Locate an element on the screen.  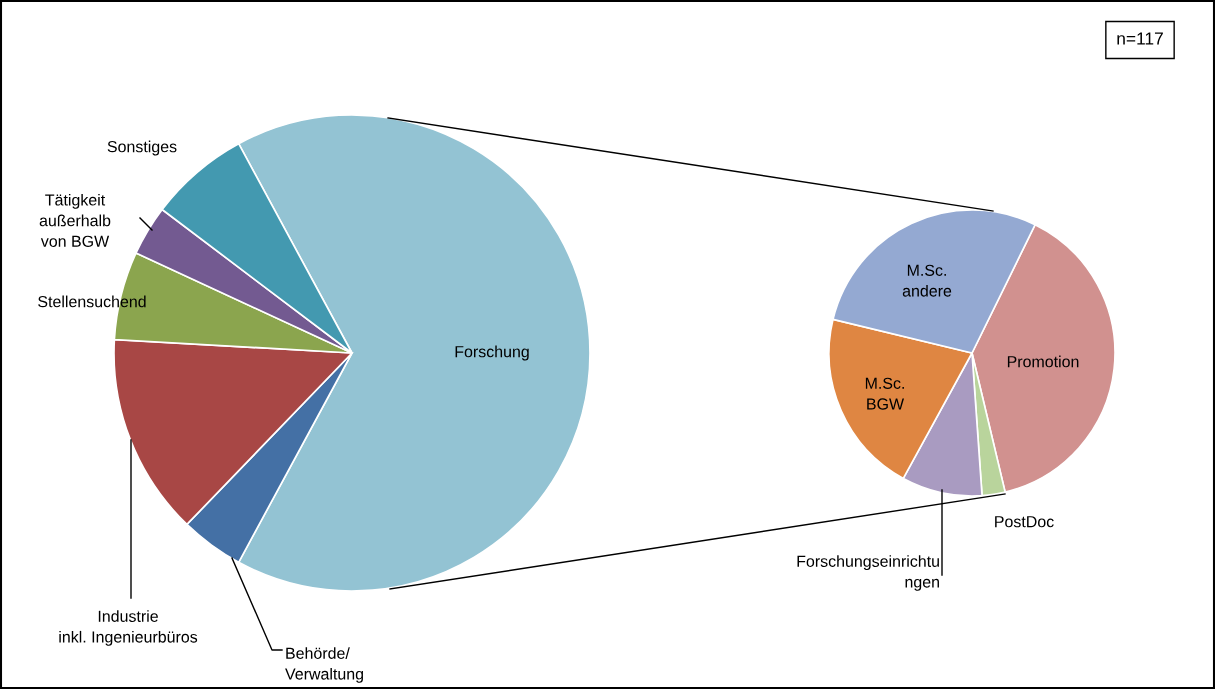
text: n=117 is located at coordinates (1140, 38).